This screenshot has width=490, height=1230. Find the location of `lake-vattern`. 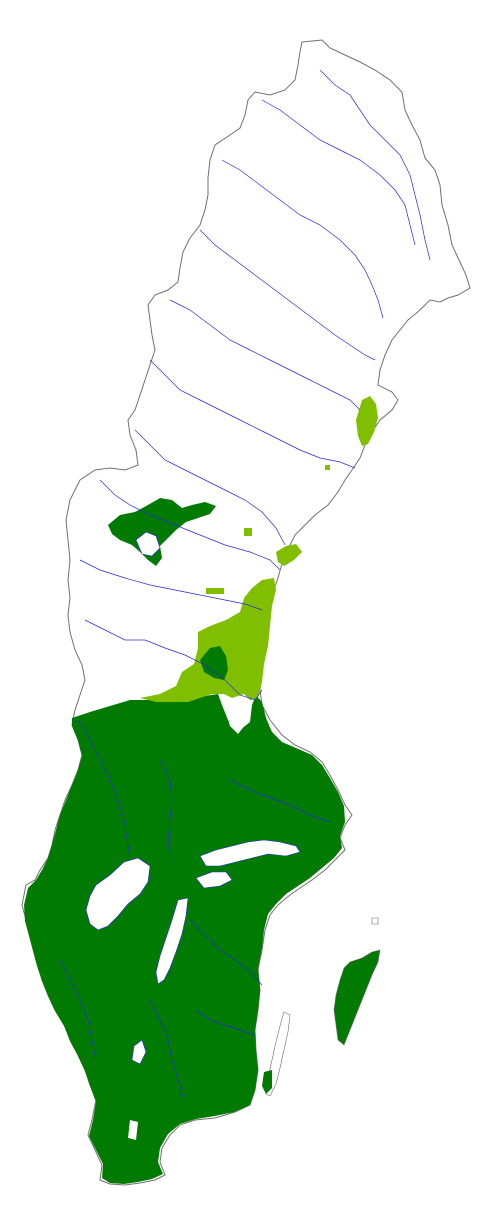

lake-vattern is located at coordinates (172, 941).